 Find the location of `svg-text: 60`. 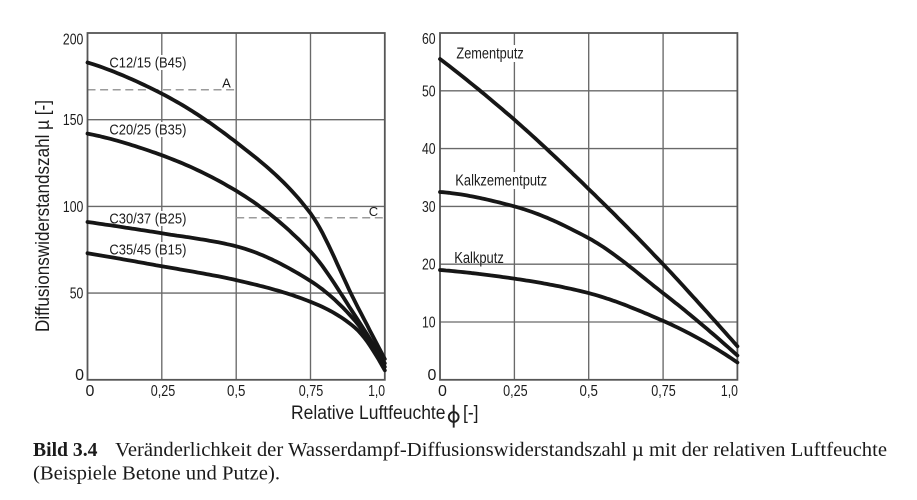

svg-text: 60 is located at coordinates (429, 39).